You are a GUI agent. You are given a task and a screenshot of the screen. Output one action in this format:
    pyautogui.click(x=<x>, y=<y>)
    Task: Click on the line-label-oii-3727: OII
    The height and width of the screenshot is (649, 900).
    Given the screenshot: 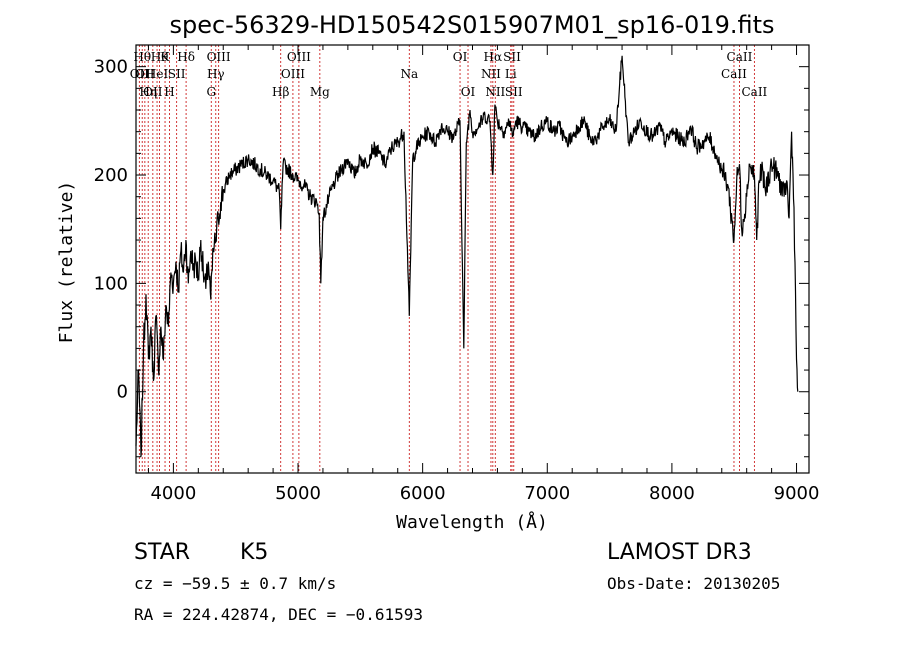 What is the action you would take?
    pyautogui.click(x=140, y=74)
    